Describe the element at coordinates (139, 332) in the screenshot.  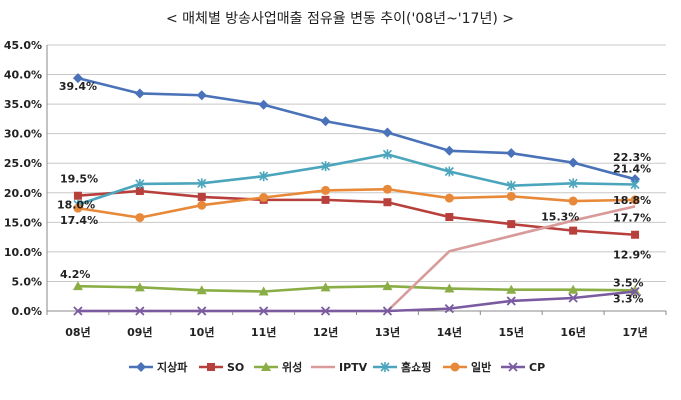
I see `x-tick-label: 09년` at that location.